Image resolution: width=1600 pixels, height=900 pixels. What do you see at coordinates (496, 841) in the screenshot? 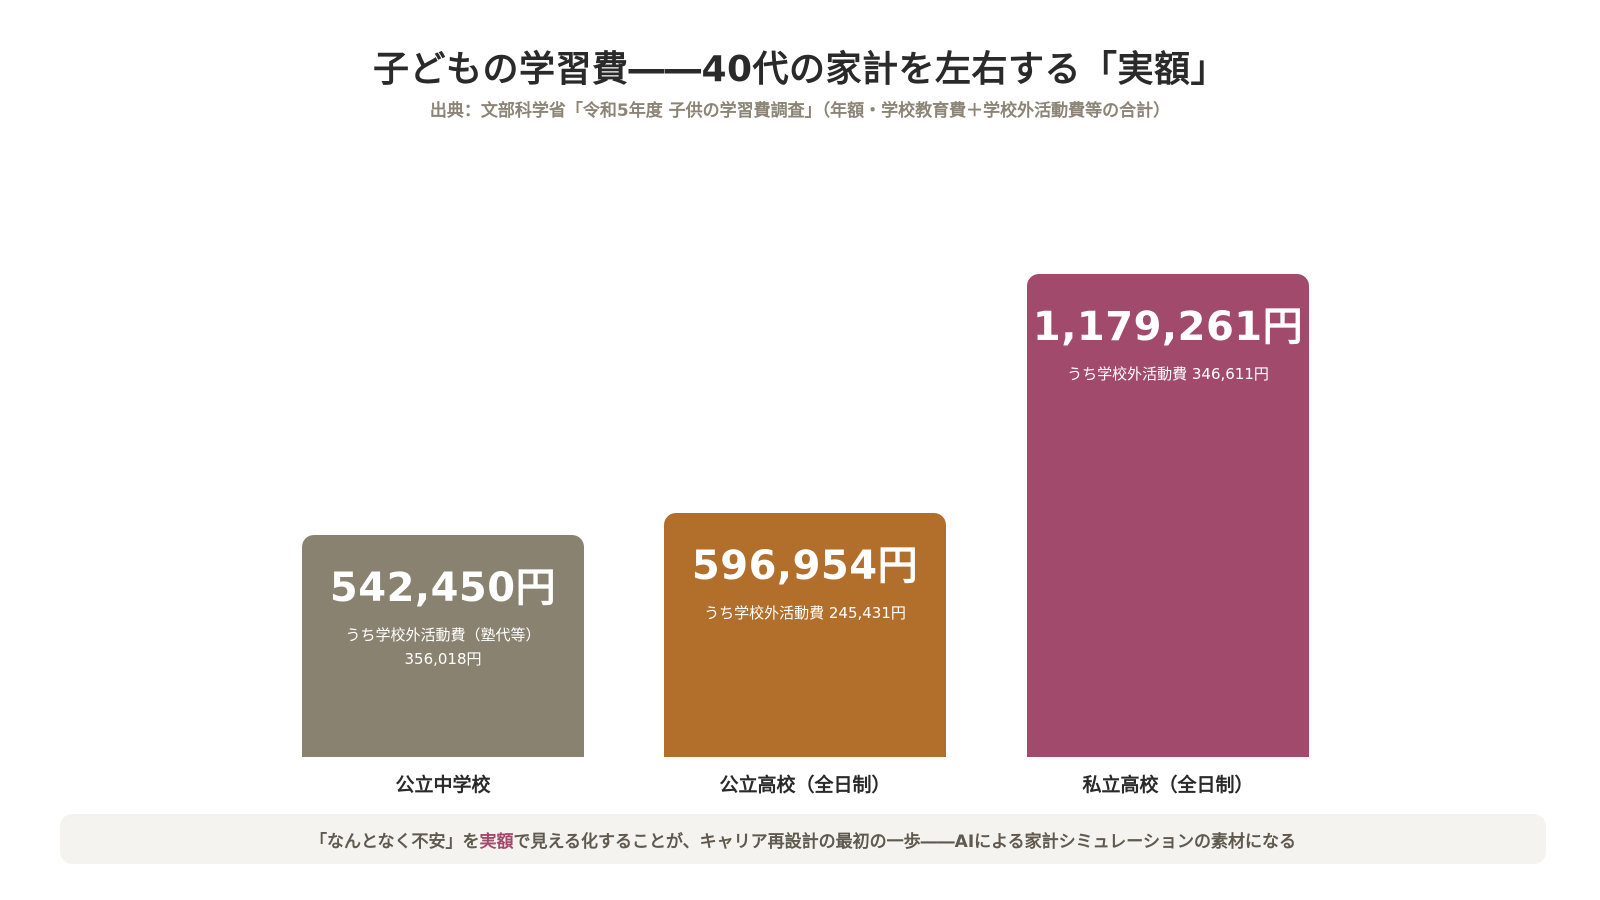
I see `footer-note-accent: 実額` at bounding box center [496, 841].